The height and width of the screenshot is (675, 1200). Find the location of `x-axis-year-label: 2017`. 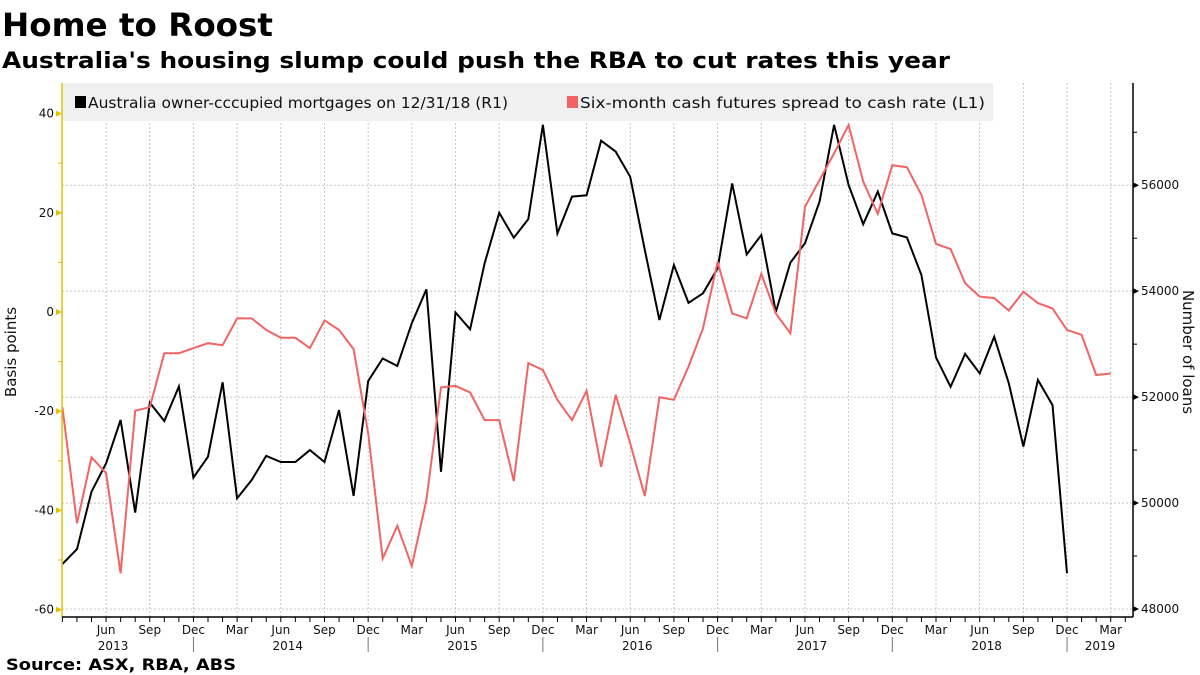

x-axis-year-label: 2017 is located at coordinates (812, 646).